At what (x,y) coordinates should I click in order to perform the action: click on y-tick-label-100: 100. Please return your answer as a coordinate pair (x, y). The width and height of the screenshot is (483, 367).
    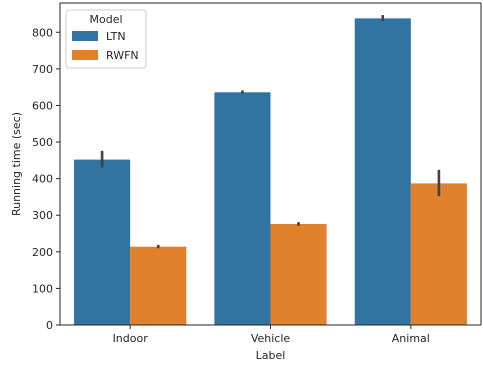
    Looking at the image, I should click on (42, 288).